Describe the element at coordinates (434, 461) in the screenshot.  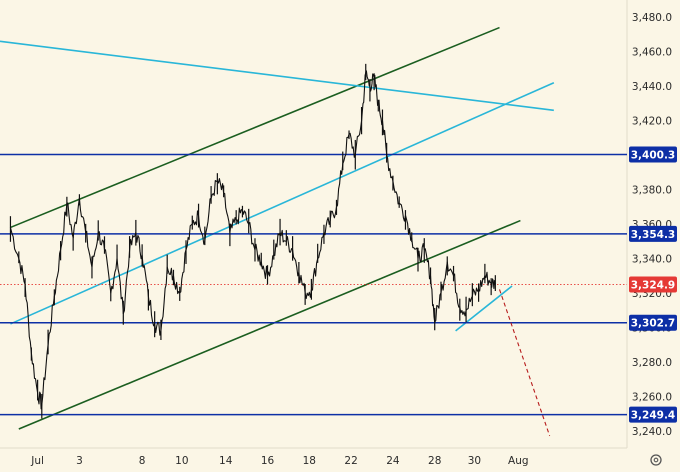
I see `x-tick-label: 28` at that location.